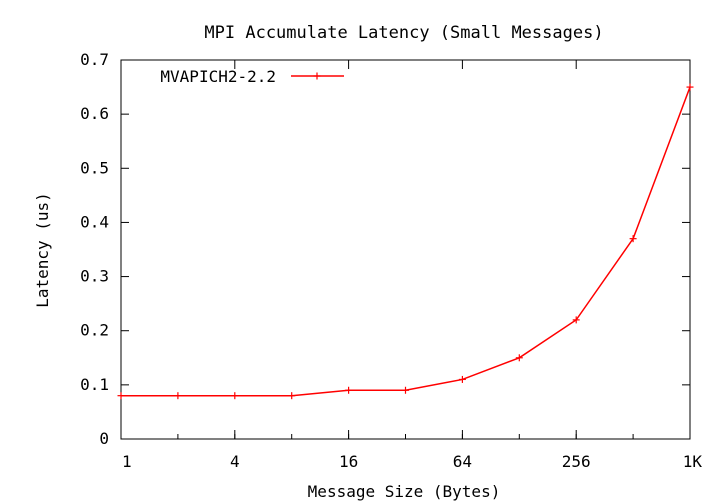  I want to click on y-tick-label: 0.7, so click(94, 59).